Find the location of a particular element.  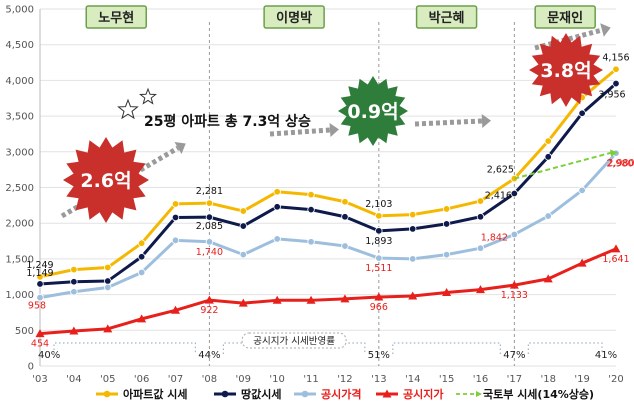

legend-item: 공시지가 is located at coordinates (409, 394).